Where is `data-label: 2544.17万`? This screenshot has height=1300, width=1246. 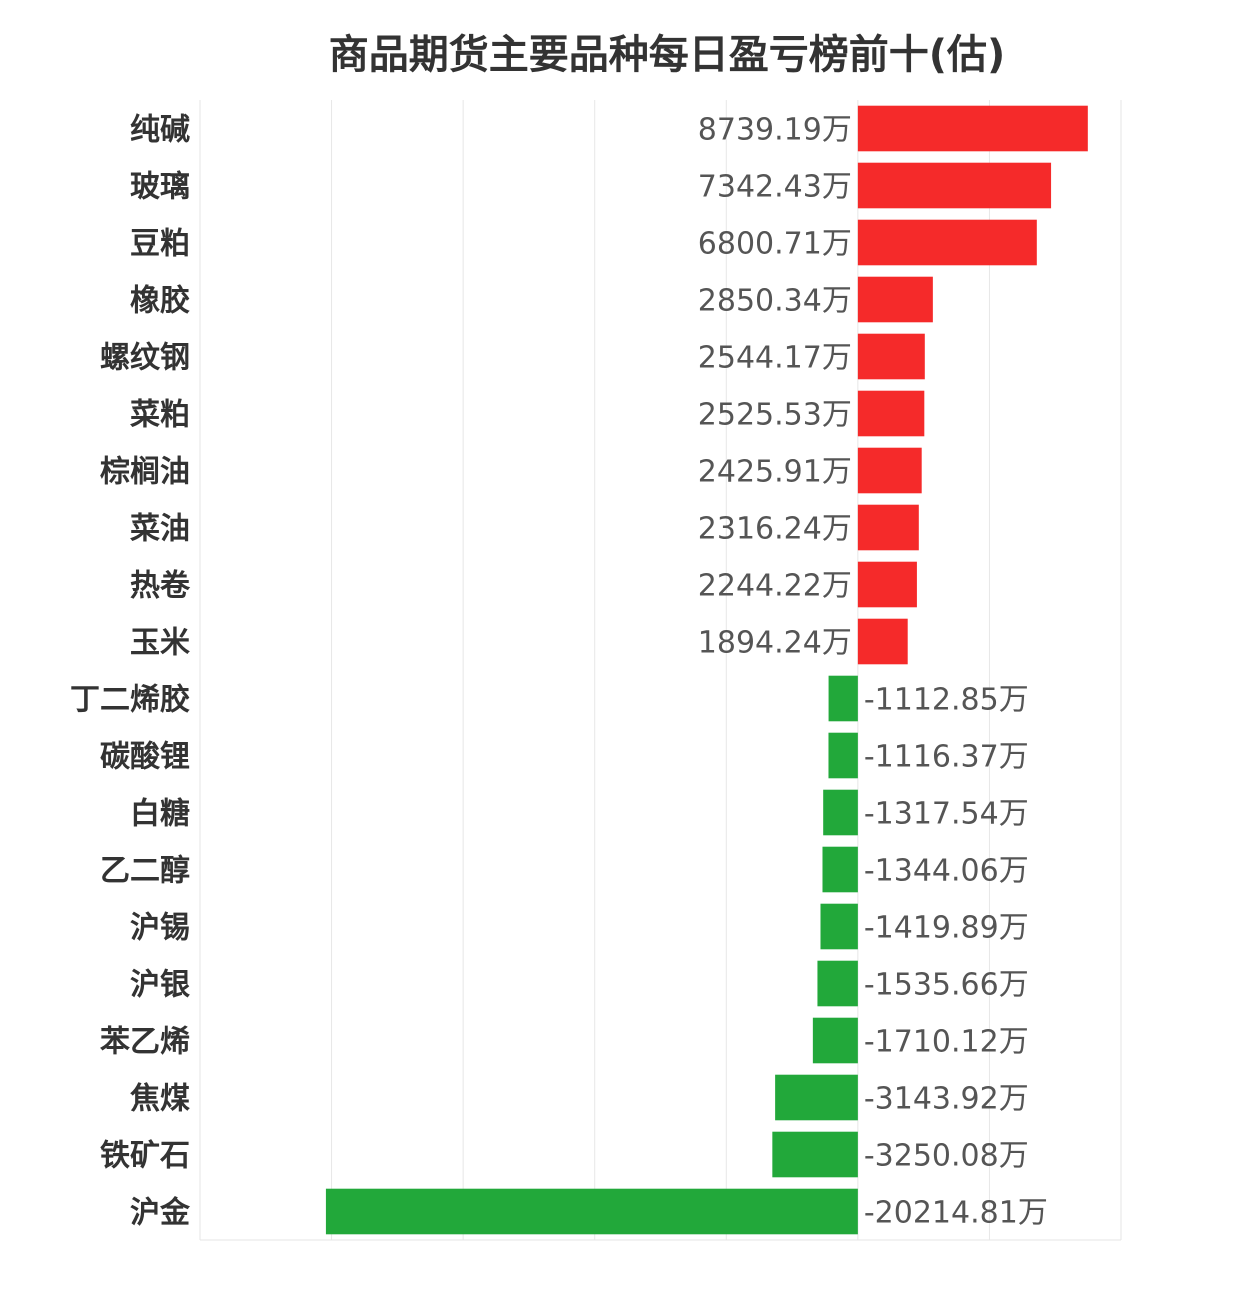 data-label: 2544.17万 is located at coordinates (775, 358).